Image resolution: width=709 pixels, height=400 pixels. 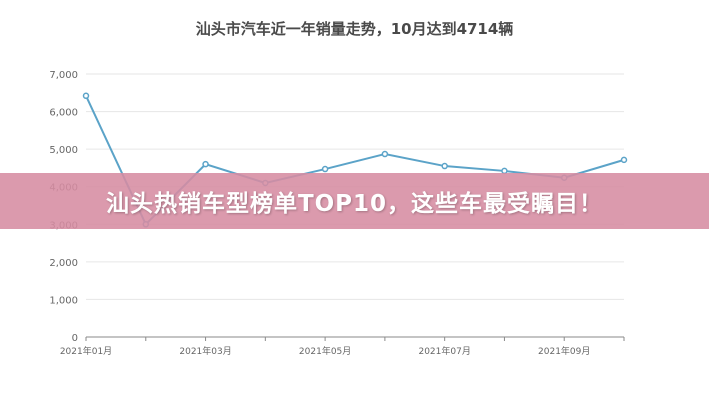 What do you see at coordinates (325, 351) in the screenshot?
I see `x-tick-label: 2021年05月` at bounding box center [325, 351].